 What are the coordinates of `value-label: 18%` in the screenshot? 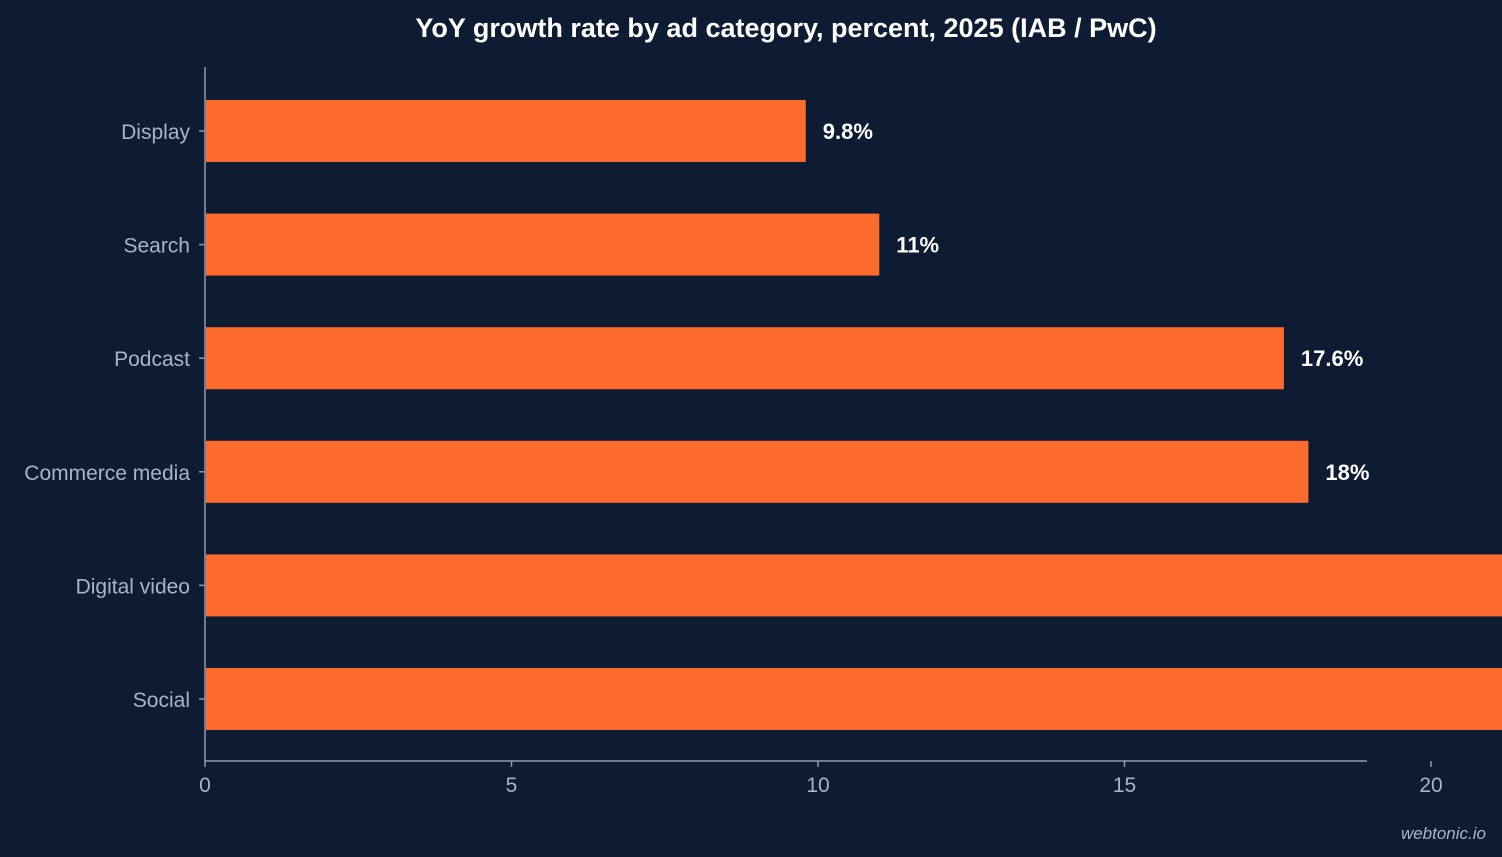 It's located at (1347, 472).